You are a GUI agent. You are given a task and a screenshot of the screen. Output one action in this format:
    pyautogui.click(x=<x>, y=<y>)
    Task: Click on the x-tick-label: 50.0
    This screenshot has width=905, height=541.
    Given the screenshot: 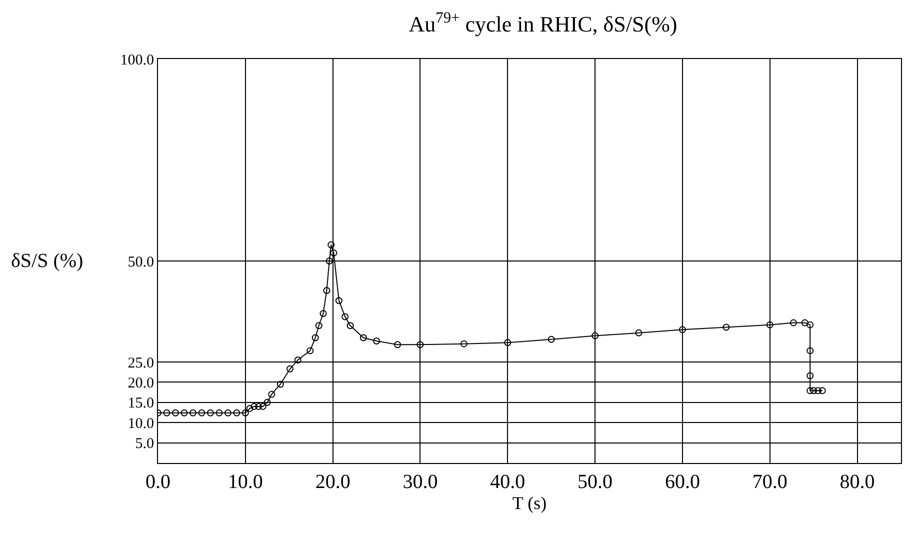 What is the action you would take?
    pyautogui.click(x=595, y=482)
    